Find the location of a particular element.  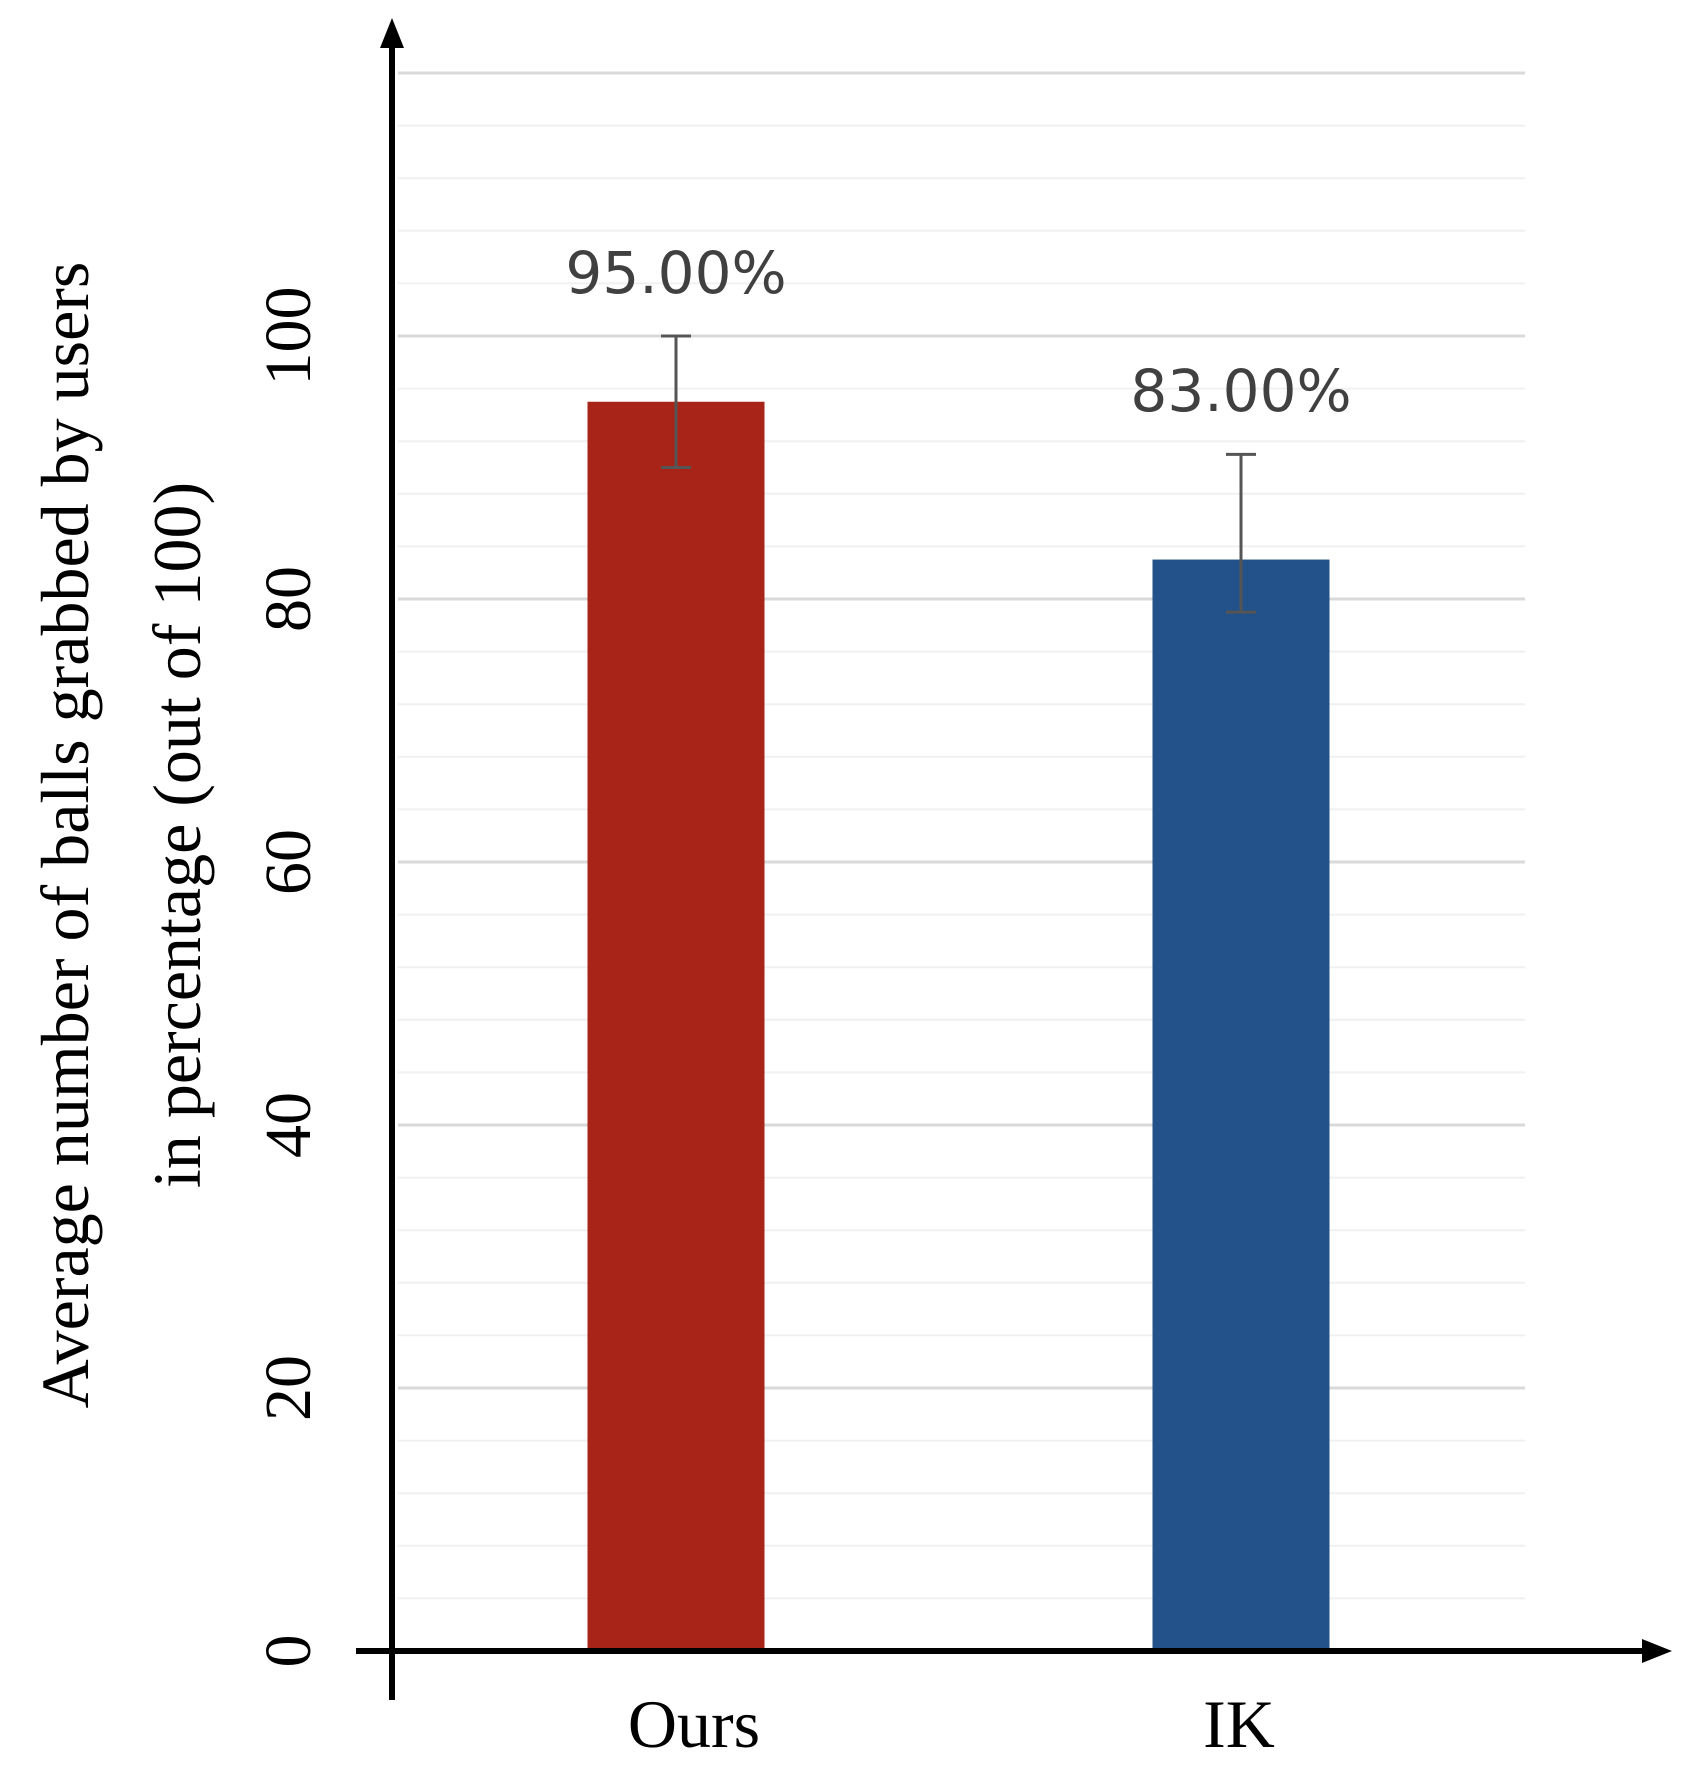

y-tick-label: 100 is located at coordinates (288, 336).